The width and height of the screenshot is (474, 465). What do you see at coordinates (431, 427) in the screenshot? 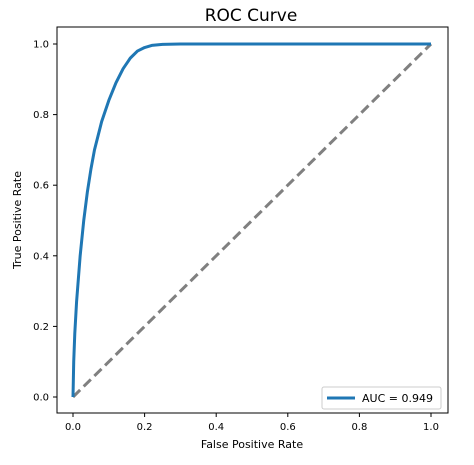
I see `x-tick-label: 1.0` at bounding box center [431, 427].